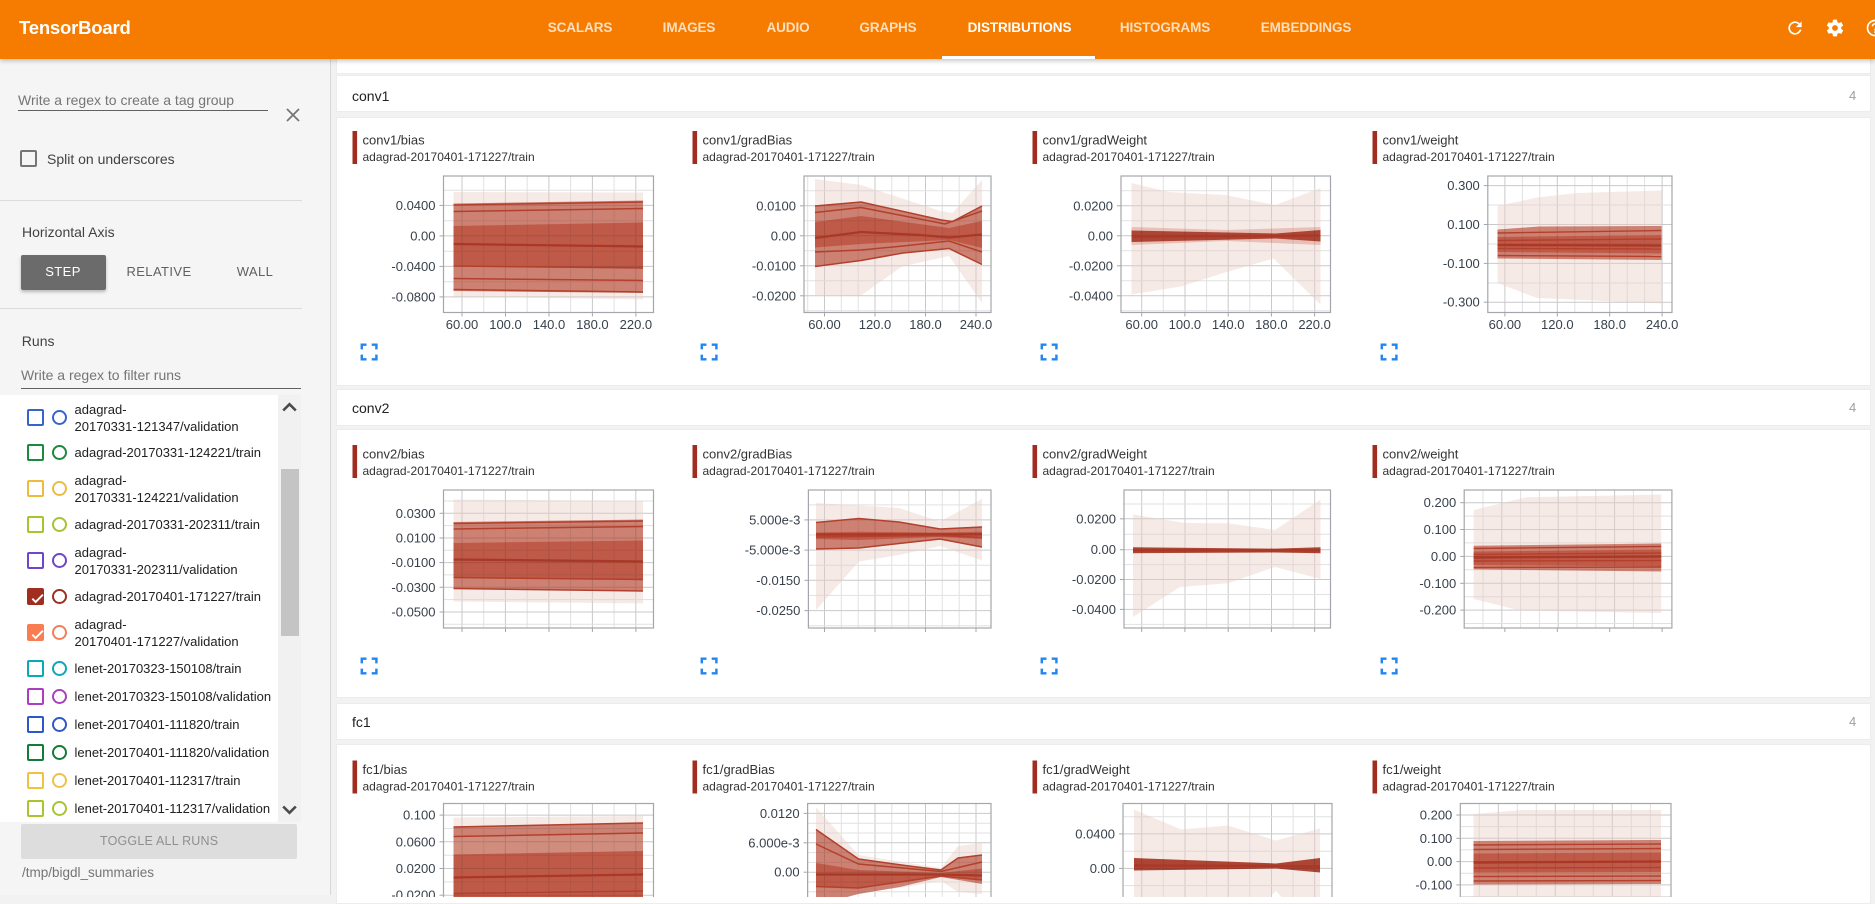 The height and width of the screenshot is (904, 1875). Describe the element at coordinates (774, 519) in the screenshot. I see `svg-text: 5.000e-3` at that location.